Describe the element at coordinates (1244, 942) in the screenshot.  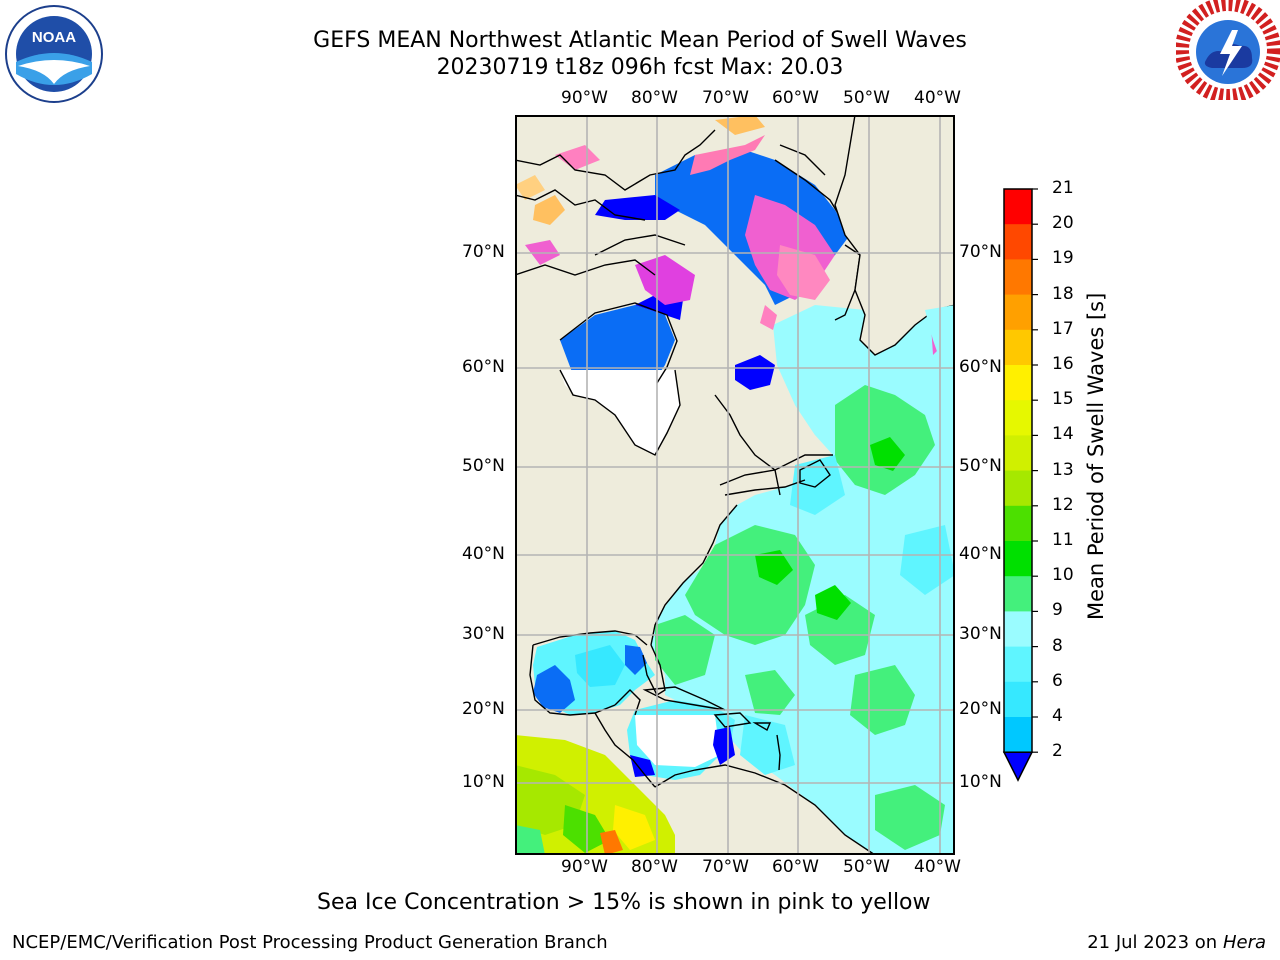
I see `footer-host: Hera` at that location.